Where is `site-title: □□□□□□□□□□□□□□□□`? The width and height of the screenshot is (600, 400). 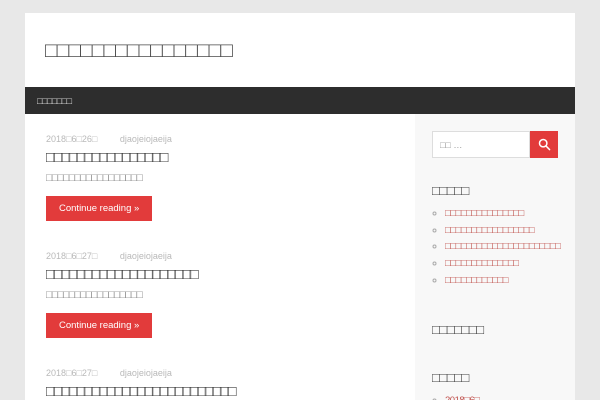 site-title: □□□□□□□□□□□□□□□□ is located at coordinates (139, 50).